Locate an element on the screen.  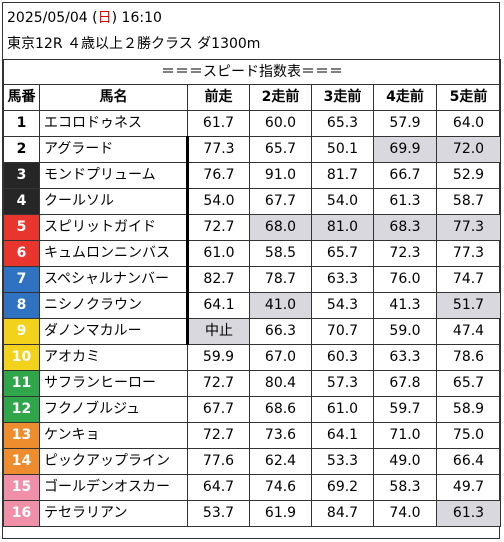
race-3back-index: 65.3 is located at coordinates (342, 123).